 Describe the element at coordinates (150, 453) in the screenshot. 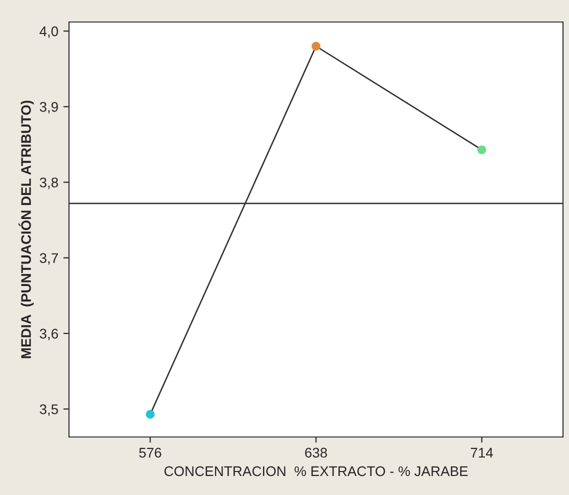

I see `x-tick-label: 576` at that location.